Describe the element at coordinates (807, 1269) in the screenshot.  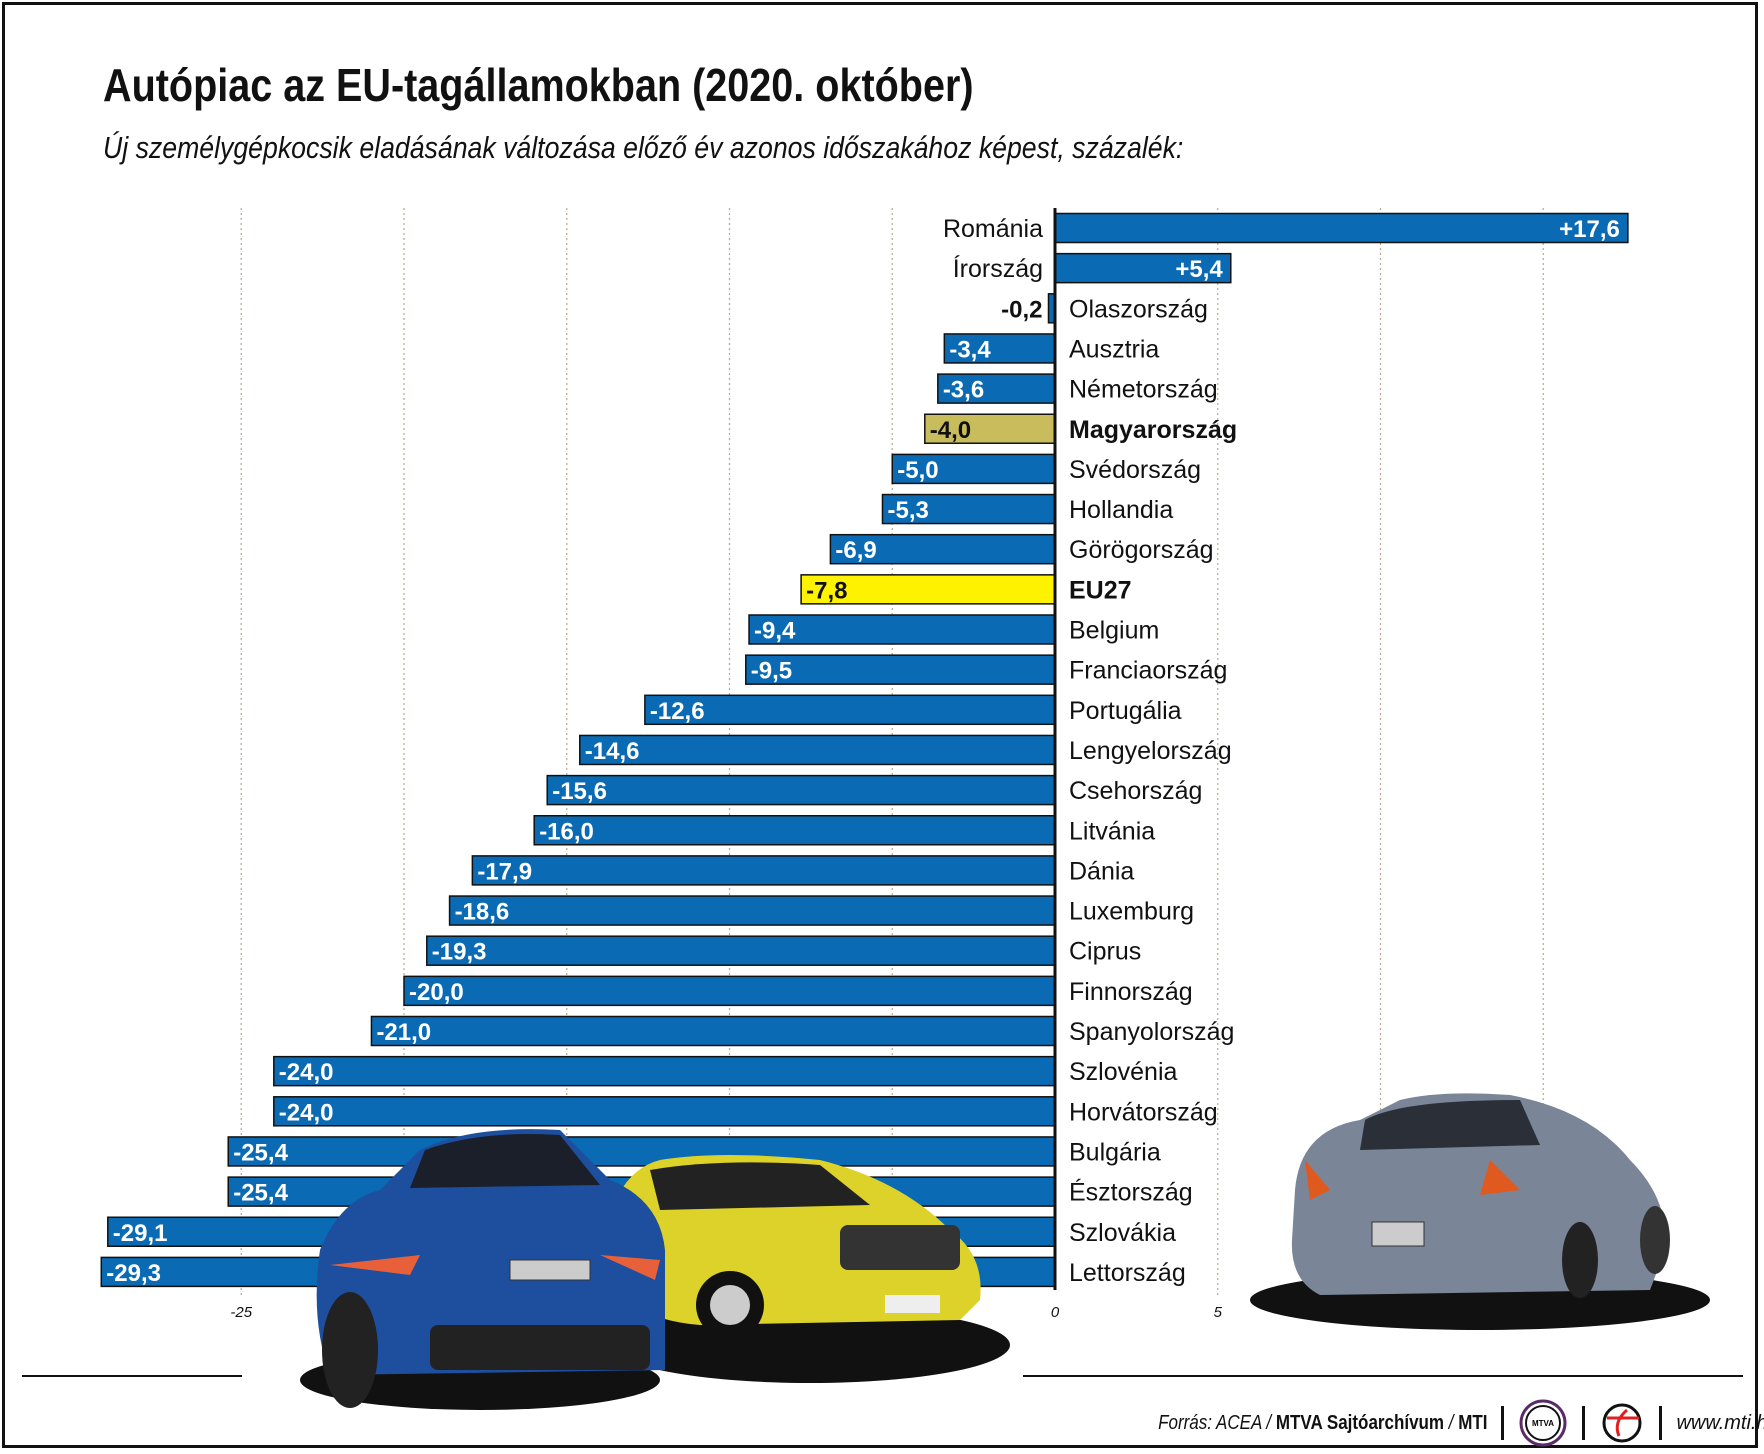
I see `yellow-car-illustration` at that location.